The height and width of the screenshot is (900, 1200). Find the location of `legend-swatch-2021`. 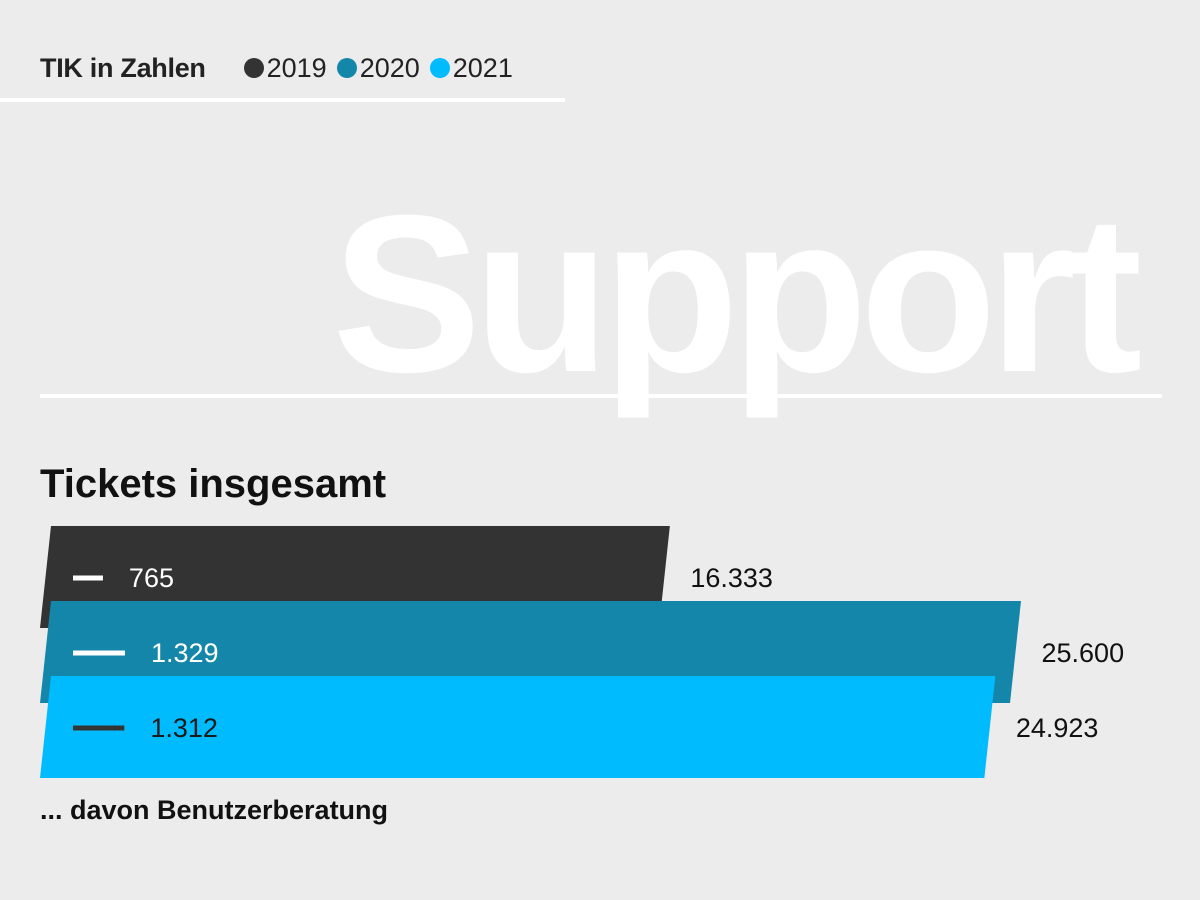

legend-swatch-2021 is located at coordinates (439, 68).